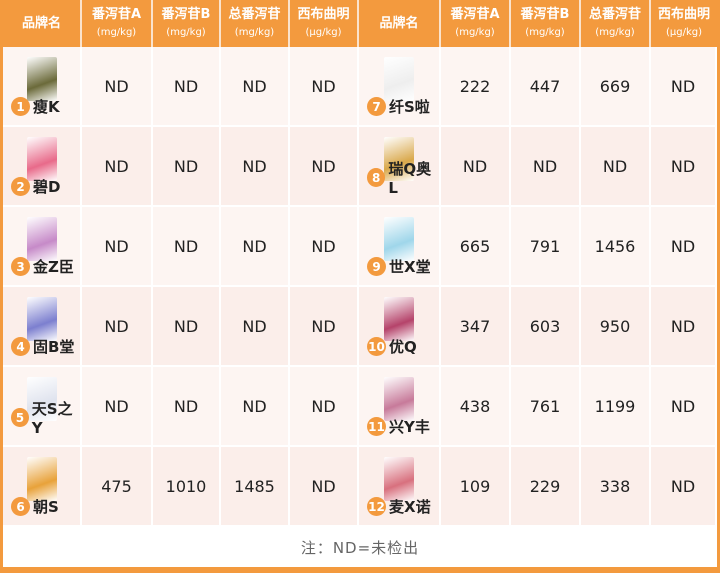 This screenshot has height=573, width=720. I want to click on brand-cell: 1 瘦K, so click(42, 87).